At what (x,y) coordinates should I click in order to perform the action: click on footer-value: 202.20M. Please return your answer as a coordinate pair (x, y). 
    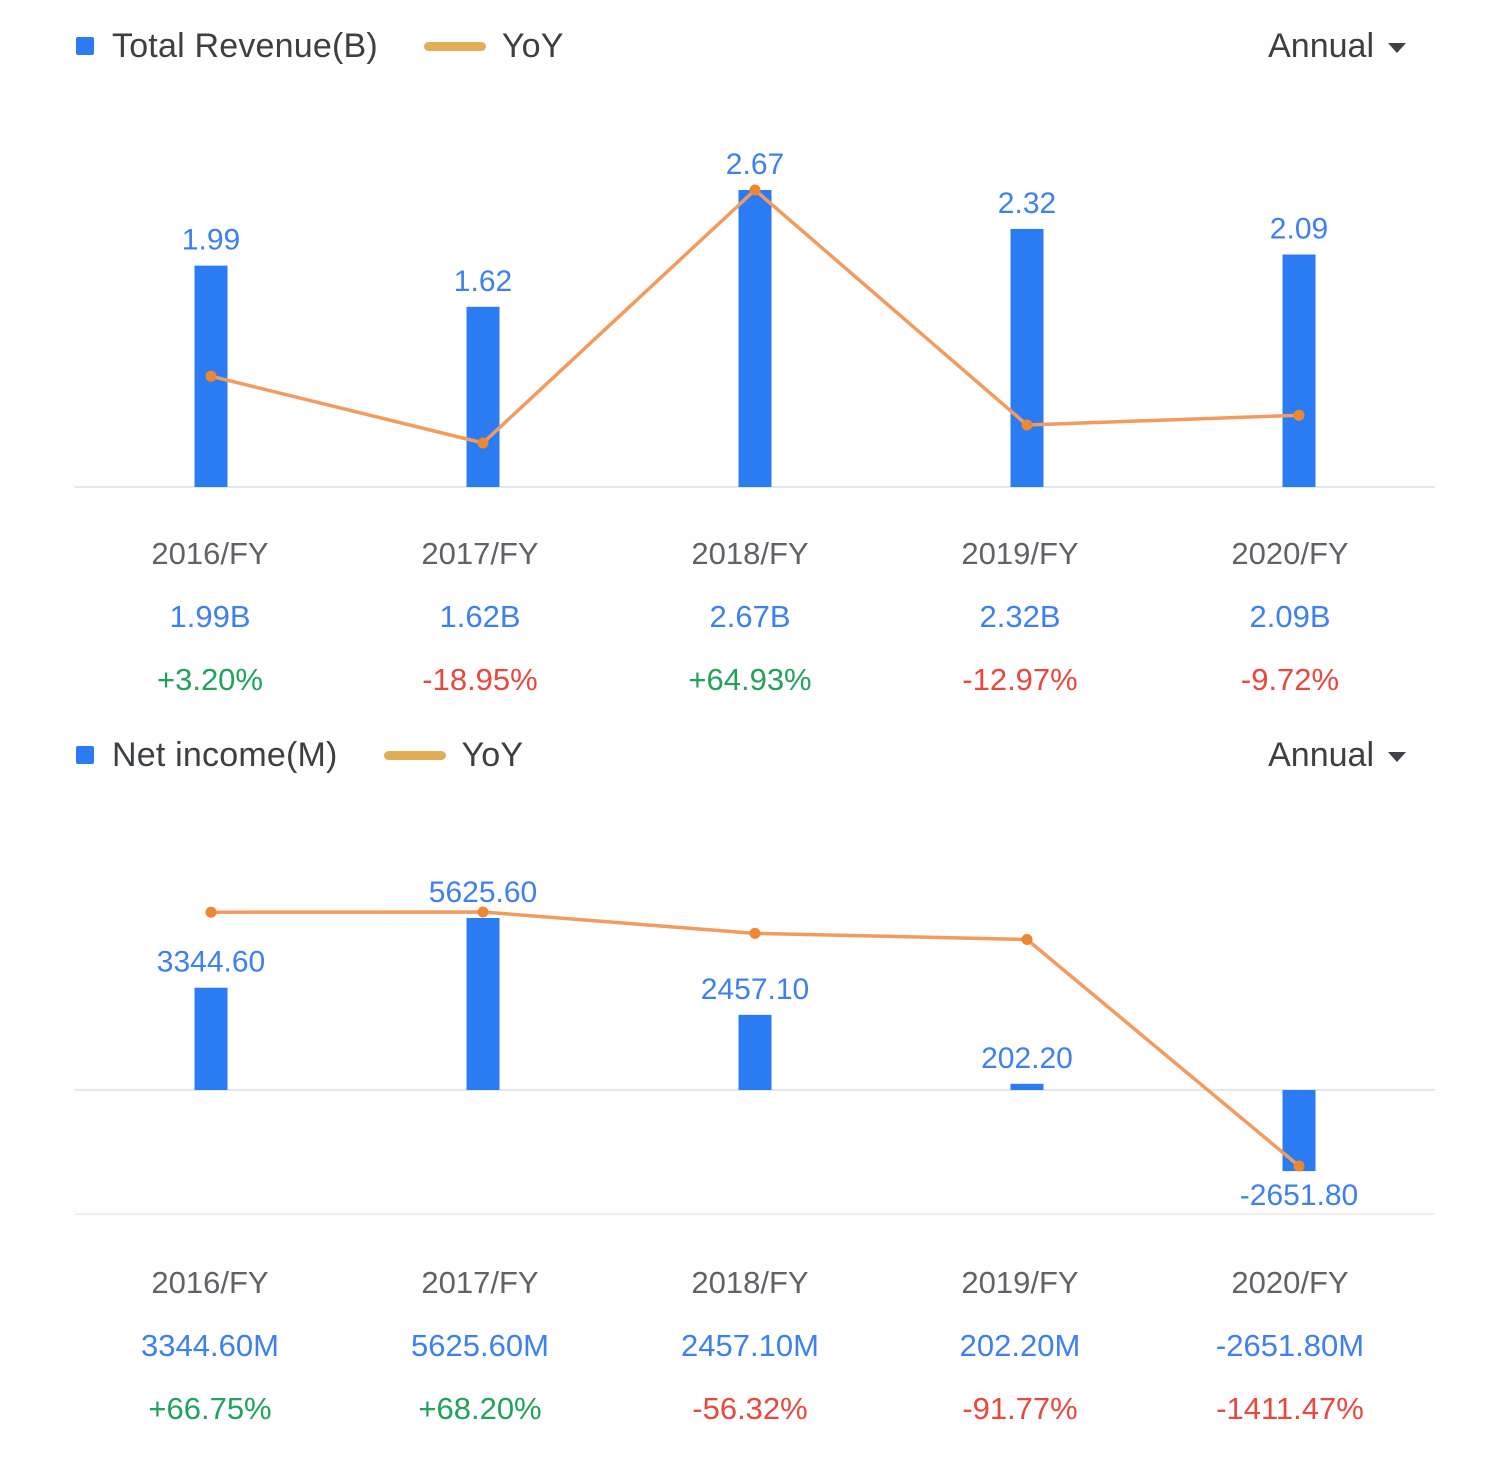
    Looking at the image, I should click on (1020, 1345).